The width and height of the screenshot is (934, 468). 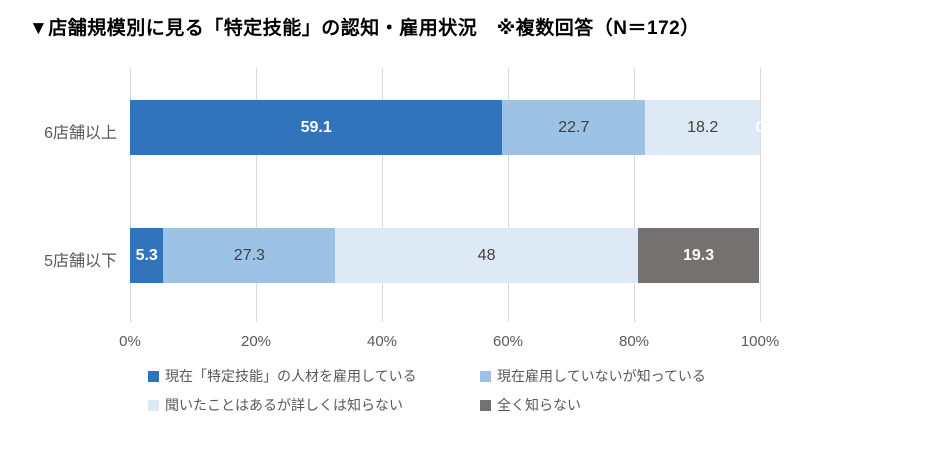 I want to click on legend-item: 現在雇用していないが知っている, so click(x=593, y=376).